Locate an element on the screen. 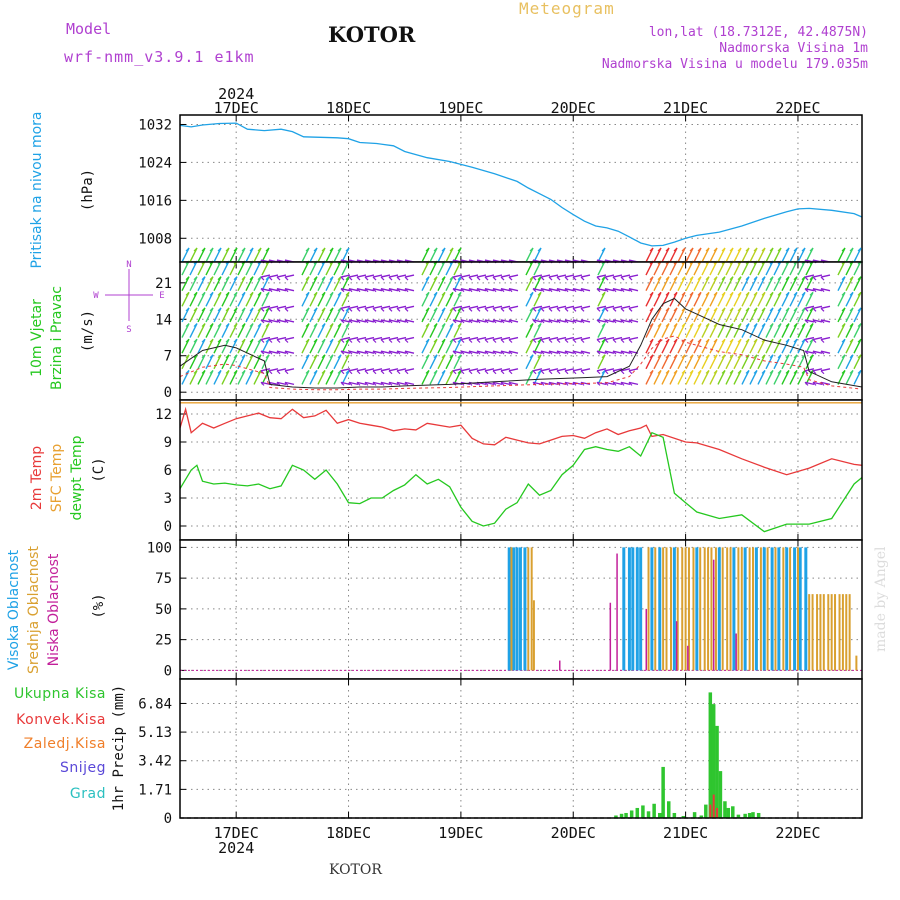 This screenshot has height=900, width=900. precip-total-bar is located at coordinates (720, 794).